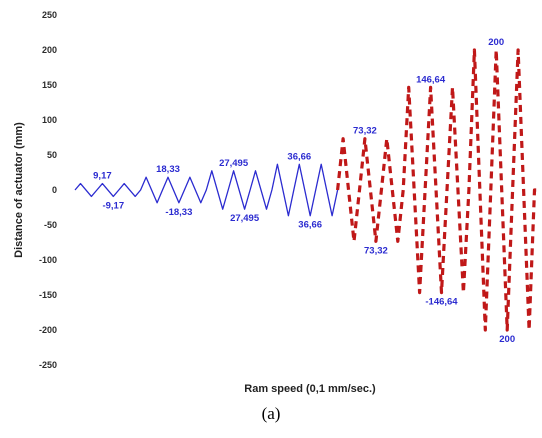 The image size is (542, 438). Describe the element at coordinates (441, 302) in the screenshot. I see `data-label: -146,64` at that location.